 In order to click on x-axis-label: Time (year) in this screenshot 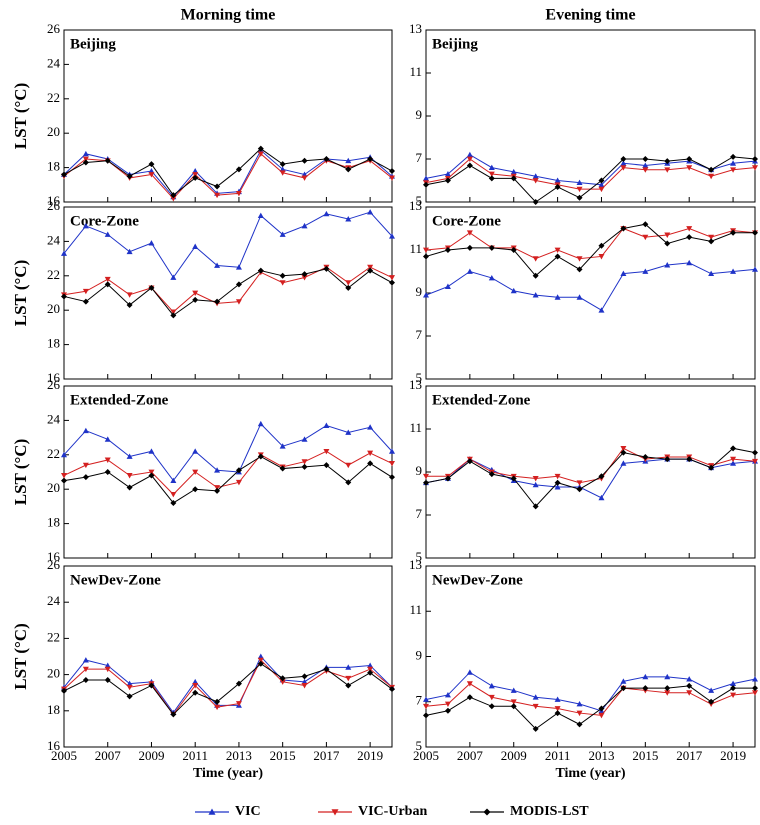, I will do `click(228, 773)`.